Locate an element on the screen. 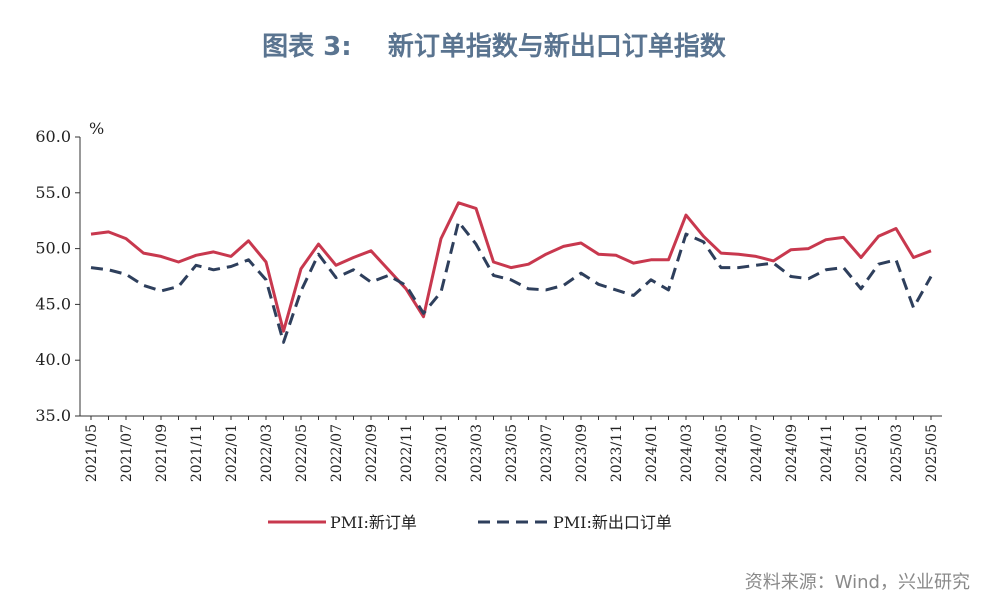 Image resolution: width=988 pixels, height=606 pixels. x-tick-label: 2022/09 is located at coordinates (372, 453).